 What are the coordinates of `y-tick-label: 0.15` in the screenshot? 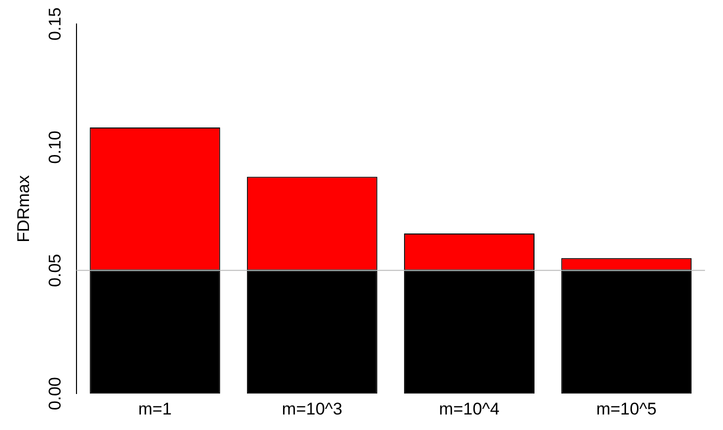 It's located at (55, 24).